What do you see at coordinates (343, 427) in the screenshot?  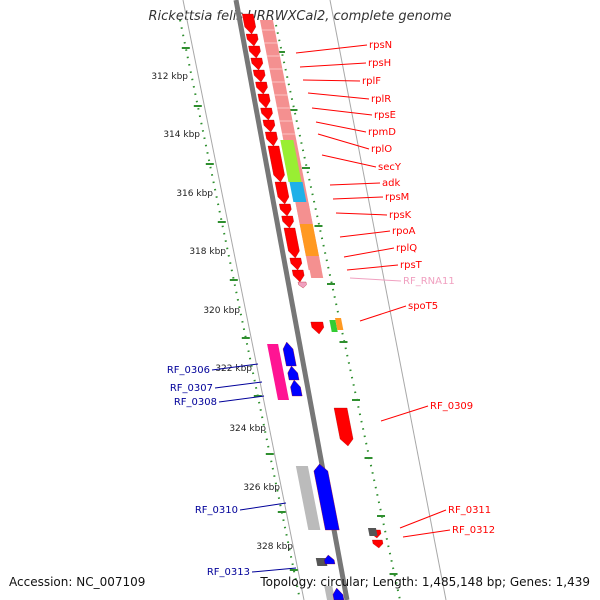 I see `RF_0309-arrow` at bounding box center [343, 427].